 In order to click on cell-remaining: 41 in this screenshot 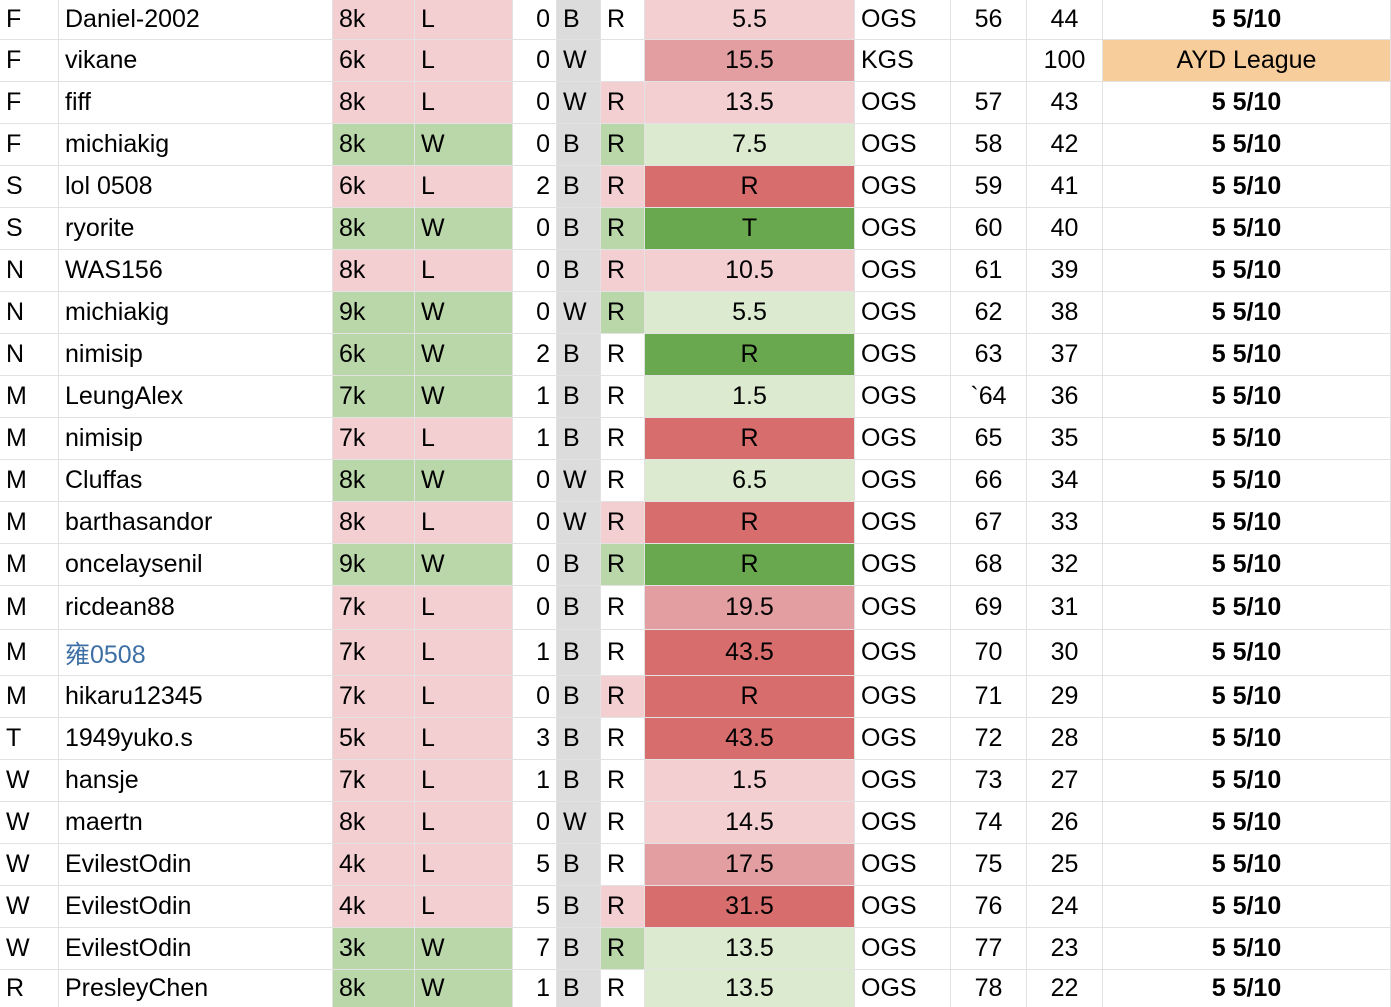, I will do `click(1065, 186)`.